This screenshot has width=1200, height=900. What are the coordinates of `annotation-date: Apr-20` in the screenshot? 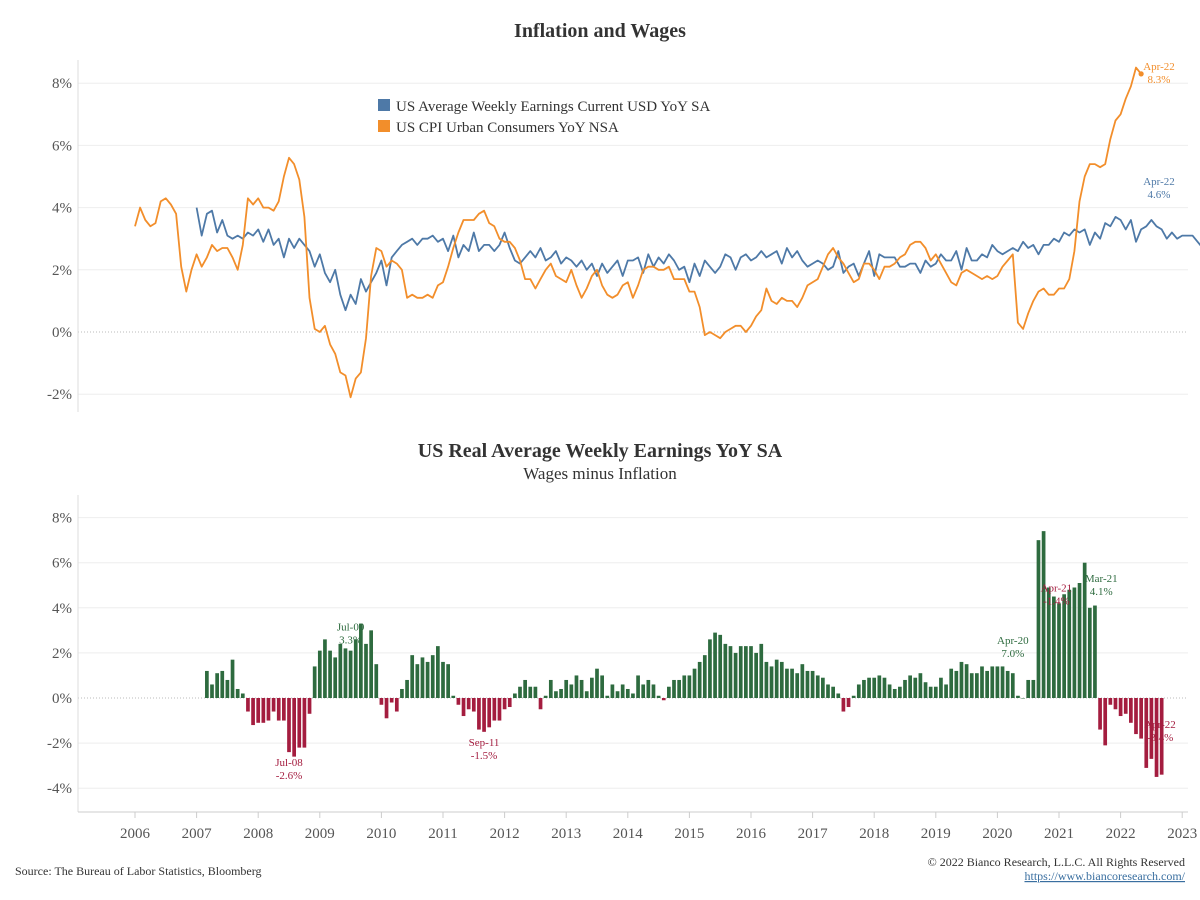 It's located at (1013, 641).